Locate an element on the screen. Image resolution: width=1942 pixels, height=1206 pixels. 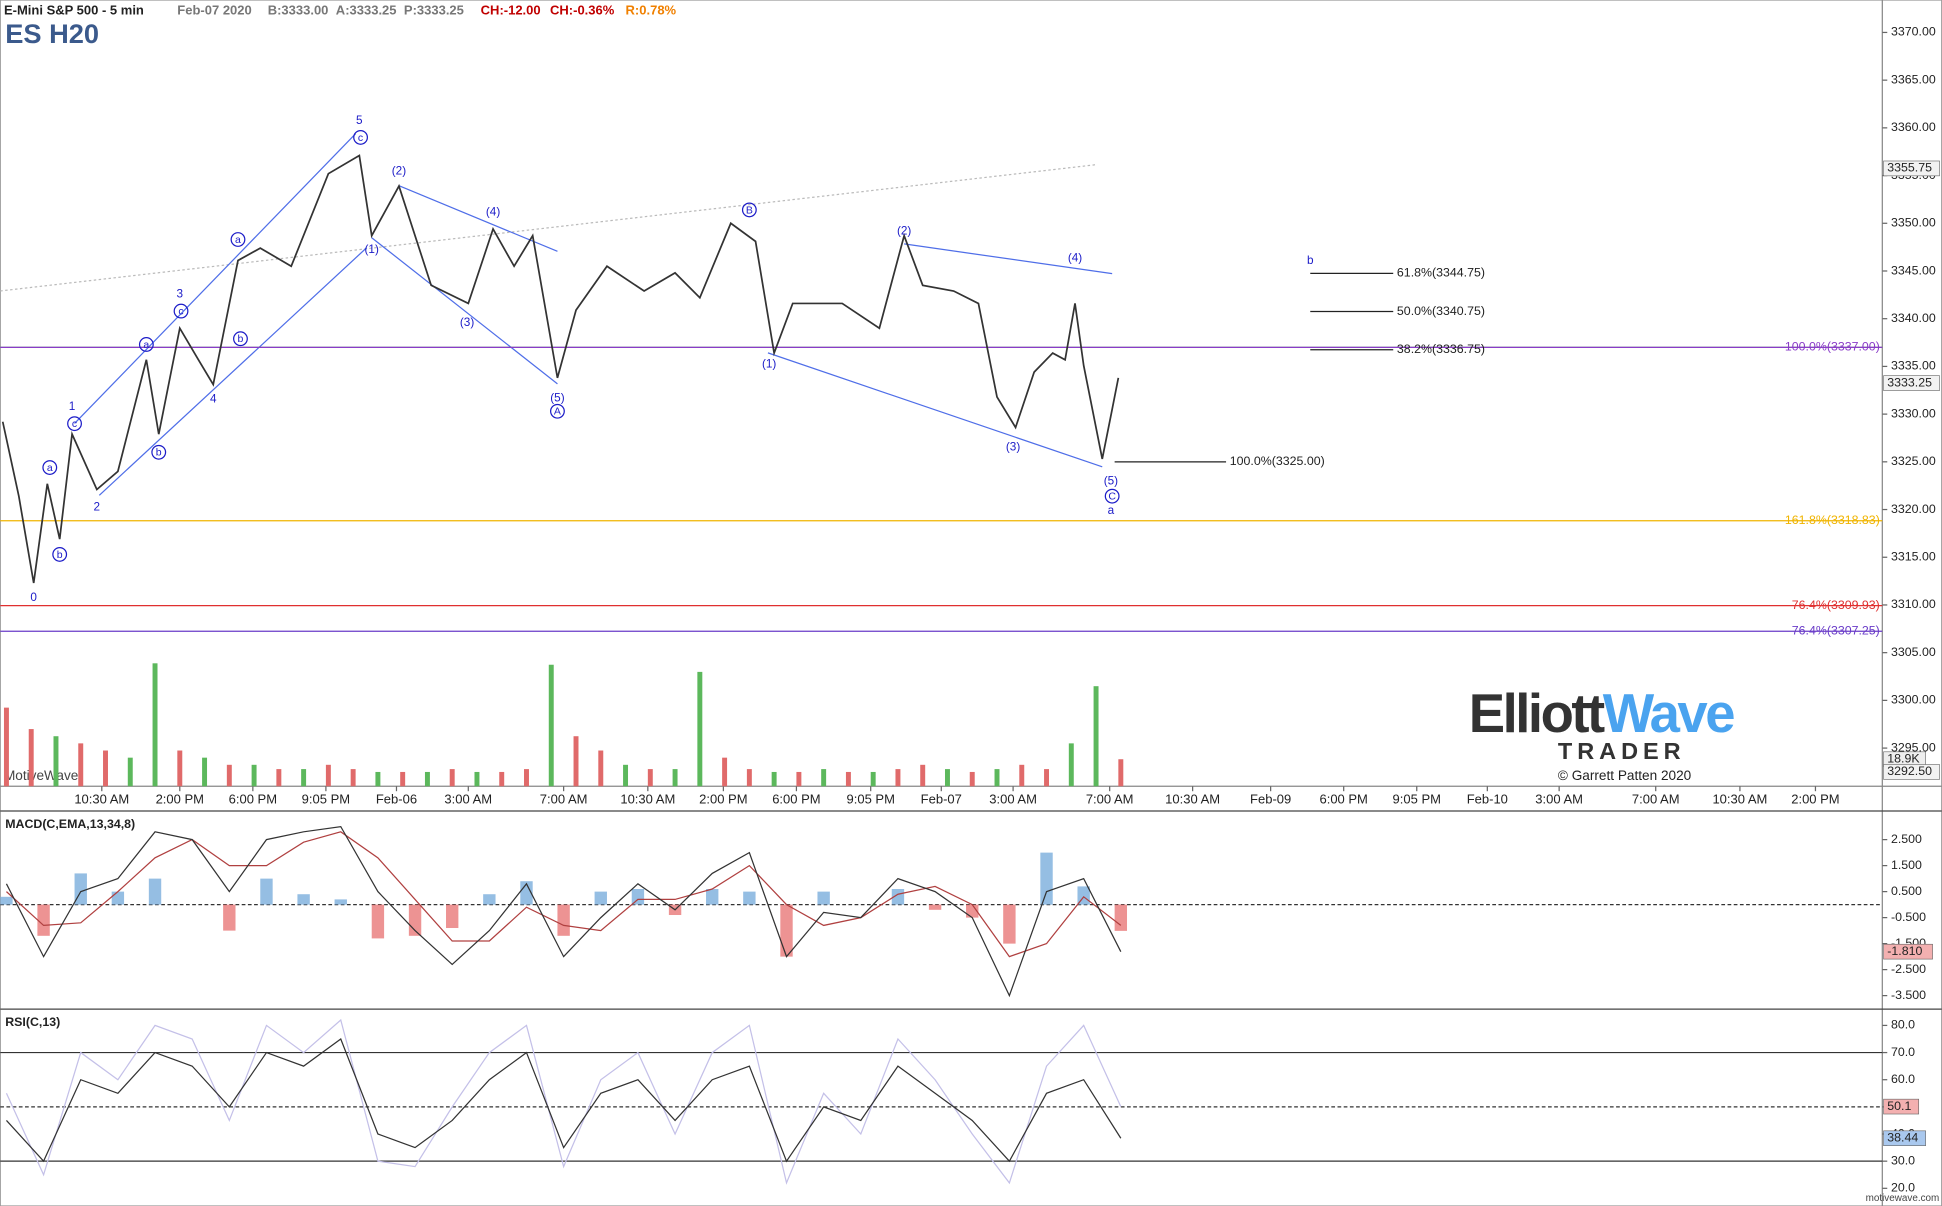
y-tick-label: 3350.00 is located at coordinates (1913, 223).